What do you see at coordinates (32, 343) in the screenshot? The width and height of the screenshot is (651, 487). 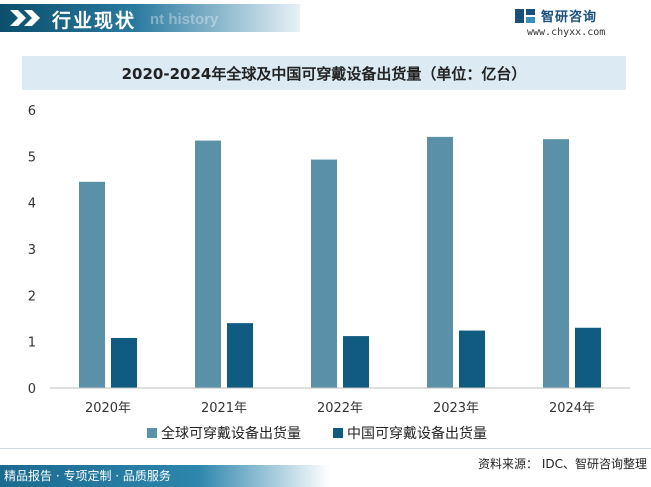 I see `y-tick-label: 1` at bounding box center [32, 343].